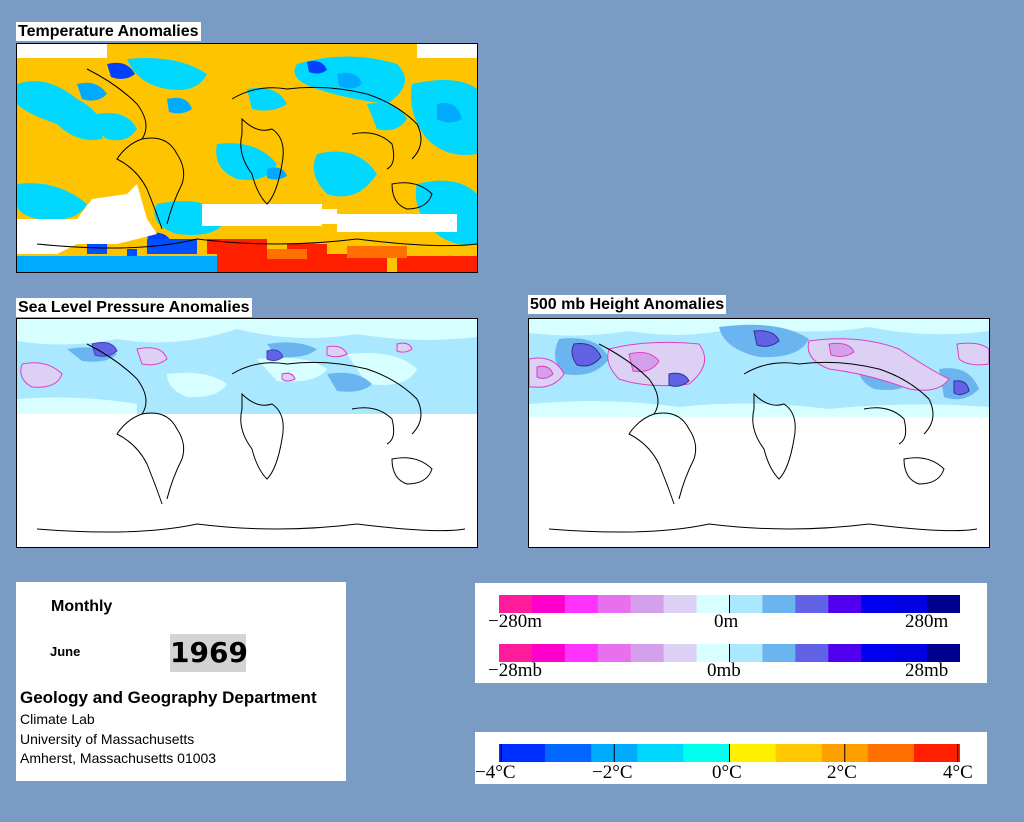 This screenshot has width=1024, height=822. I want to click on temperature-legend: −4°C −2°C 0°C 2°C 4°C, so click(731, 758).